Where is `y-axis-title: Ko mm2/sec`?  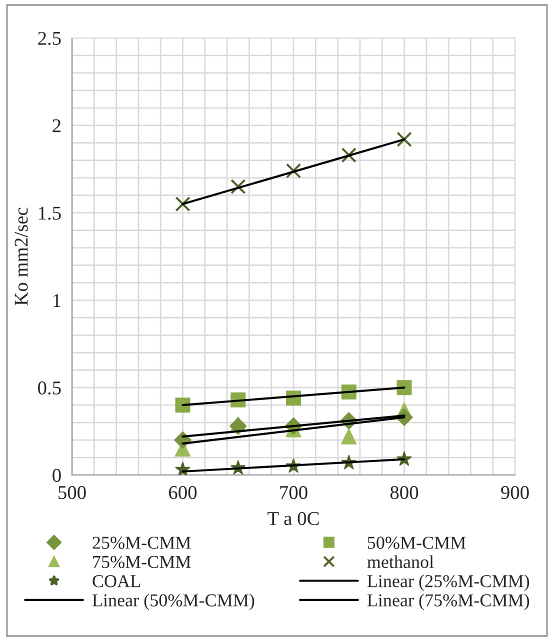
y-axis-title: Ko mm2/sec is located at coordinates (21, 257).